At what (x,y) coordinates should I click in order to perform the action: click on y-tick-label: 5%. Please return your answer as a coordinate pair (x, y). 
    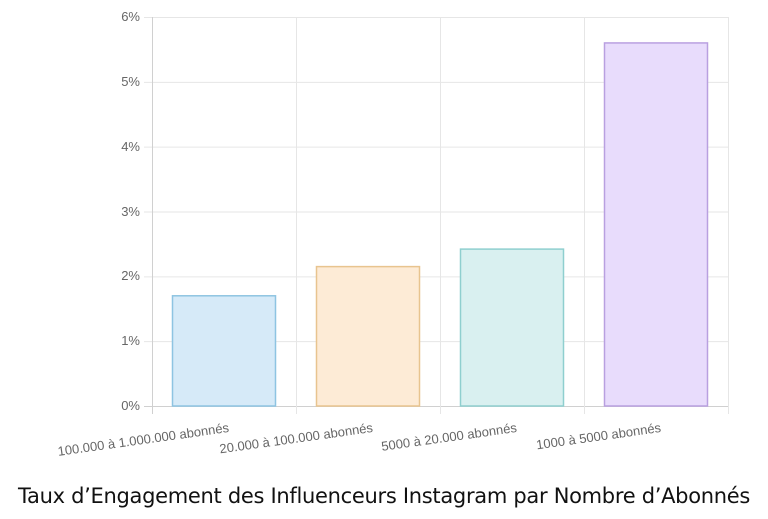
    Looking at the image, I should click on (130, 81).